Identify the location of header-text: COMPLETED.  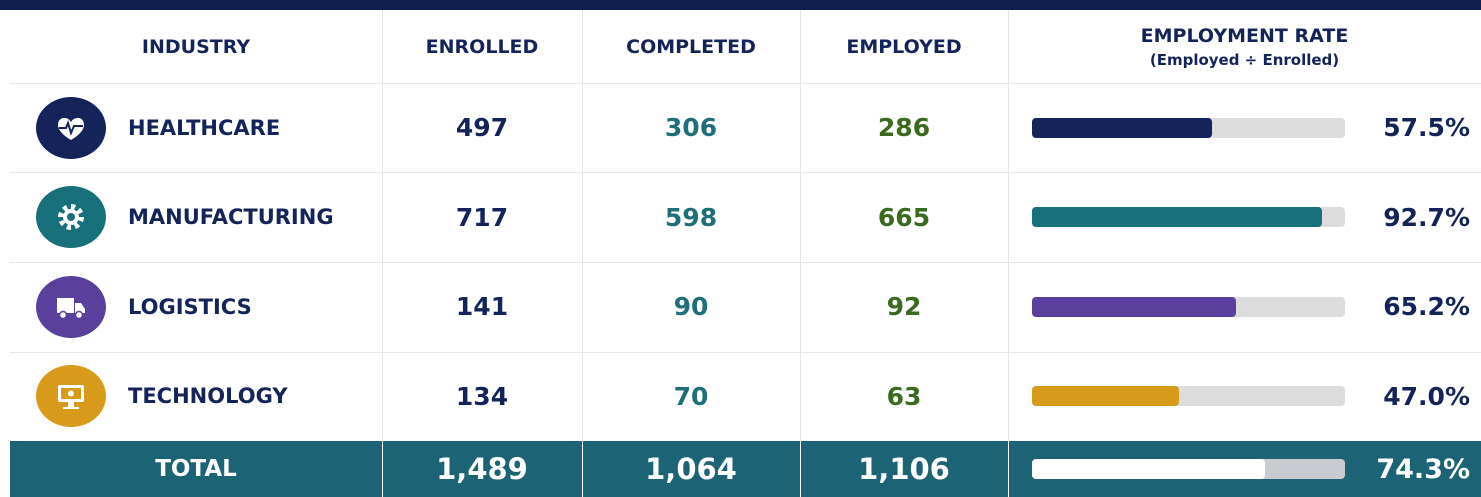
(691, 46).